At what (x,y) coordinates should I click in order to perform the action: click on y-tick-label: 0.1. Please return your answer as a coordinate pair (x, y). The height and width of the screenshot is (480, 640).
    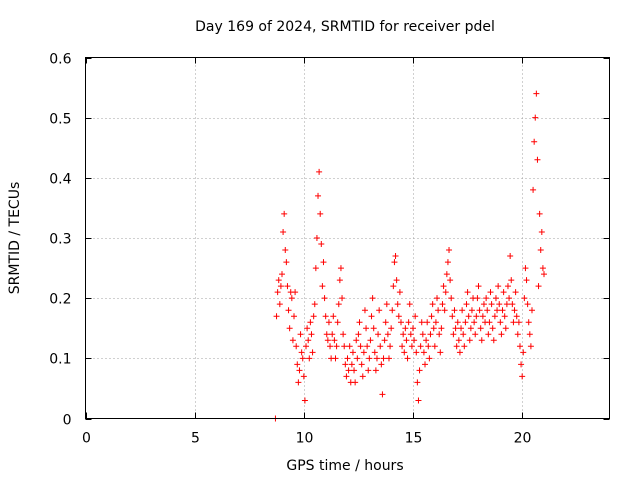
    Looking at the image, I should click on (60, 360).